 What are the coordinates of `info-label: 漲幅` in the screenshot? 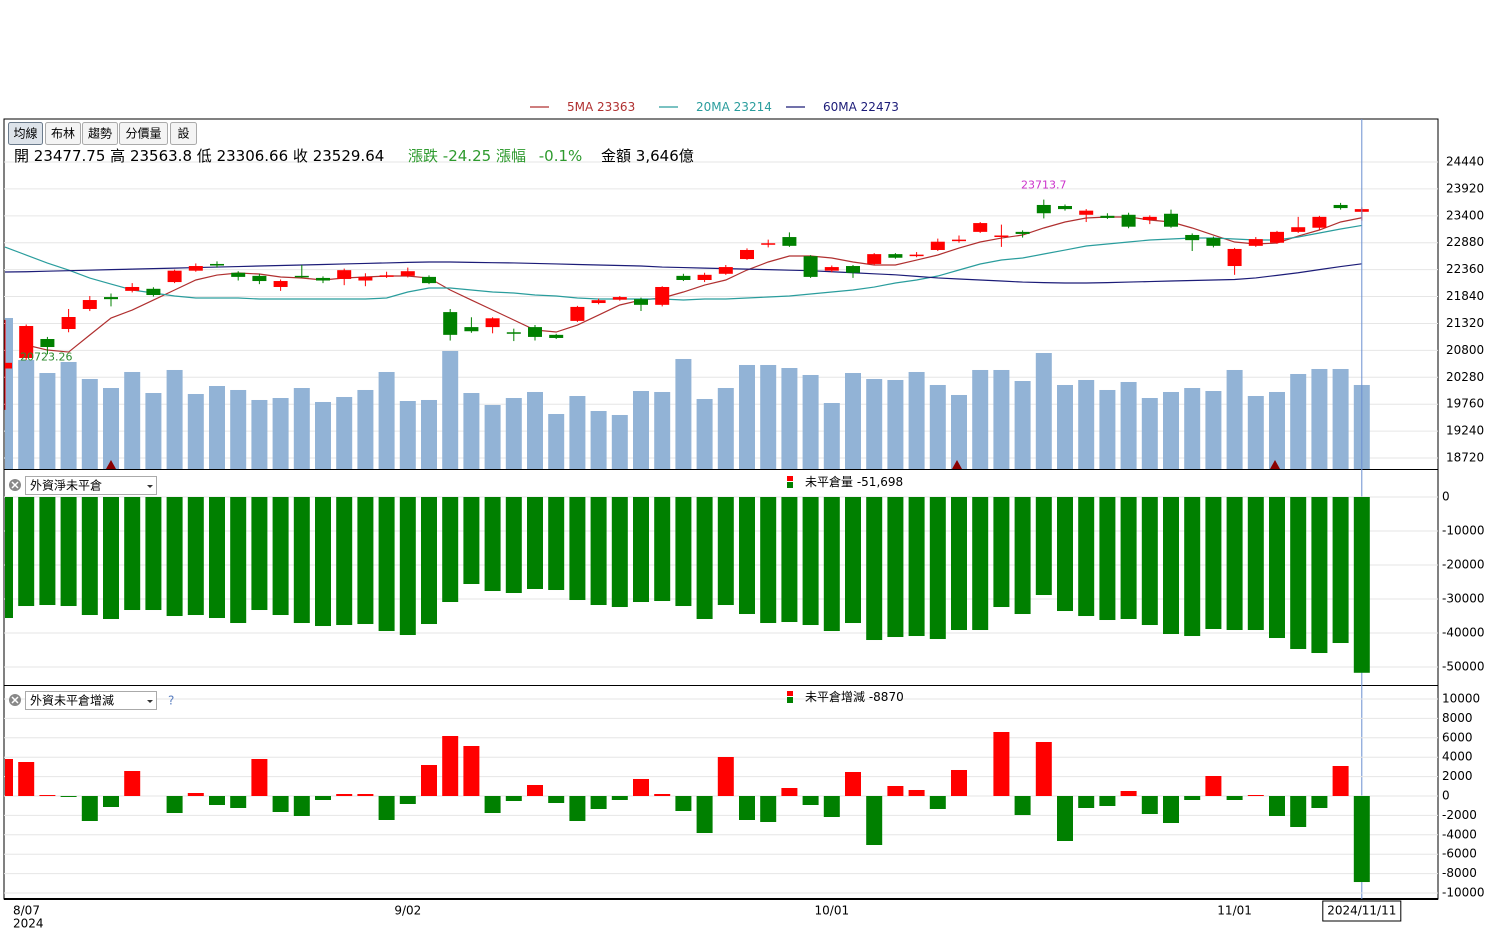 It's located at (511, 156).